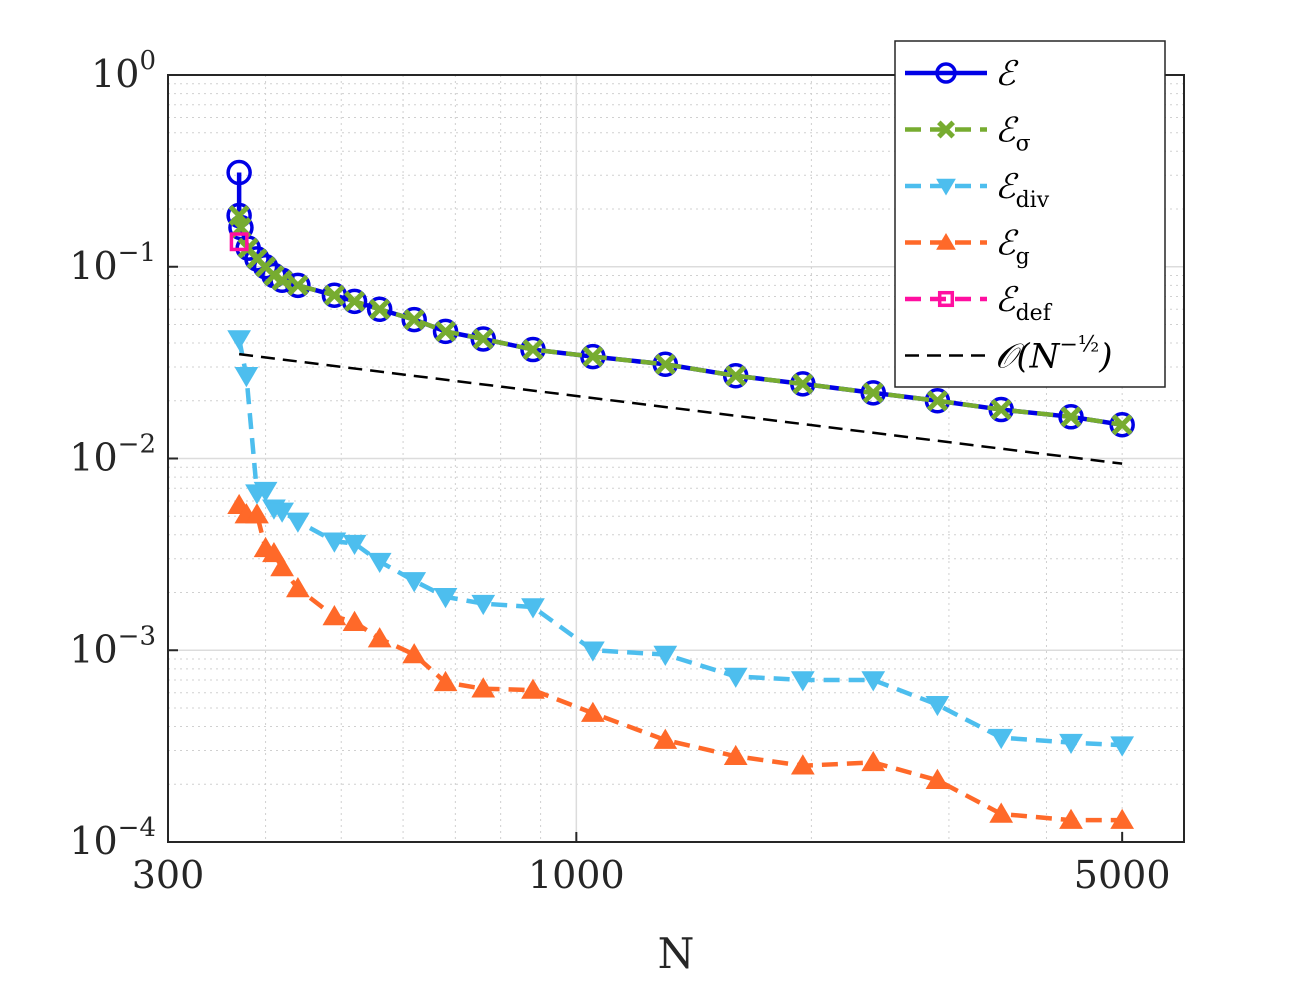 The width and height of the screenshot is (1310, 988). I want to click on legend-label-subscript: g, so click(1023, 257).